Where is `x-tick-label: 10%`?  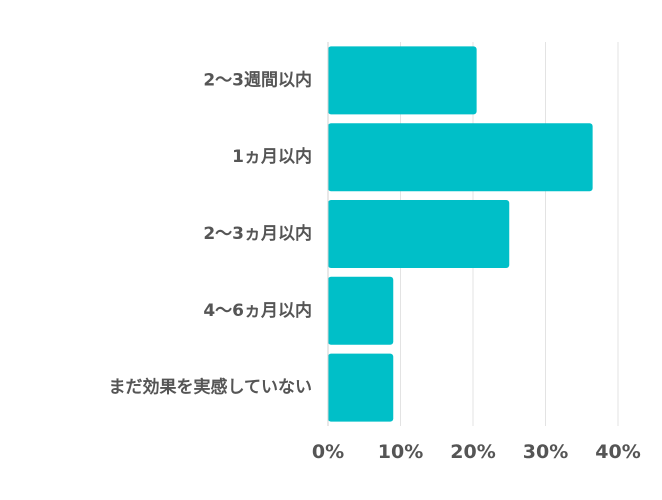
x-tick-label: 10% is located at coordinates (400, 452).